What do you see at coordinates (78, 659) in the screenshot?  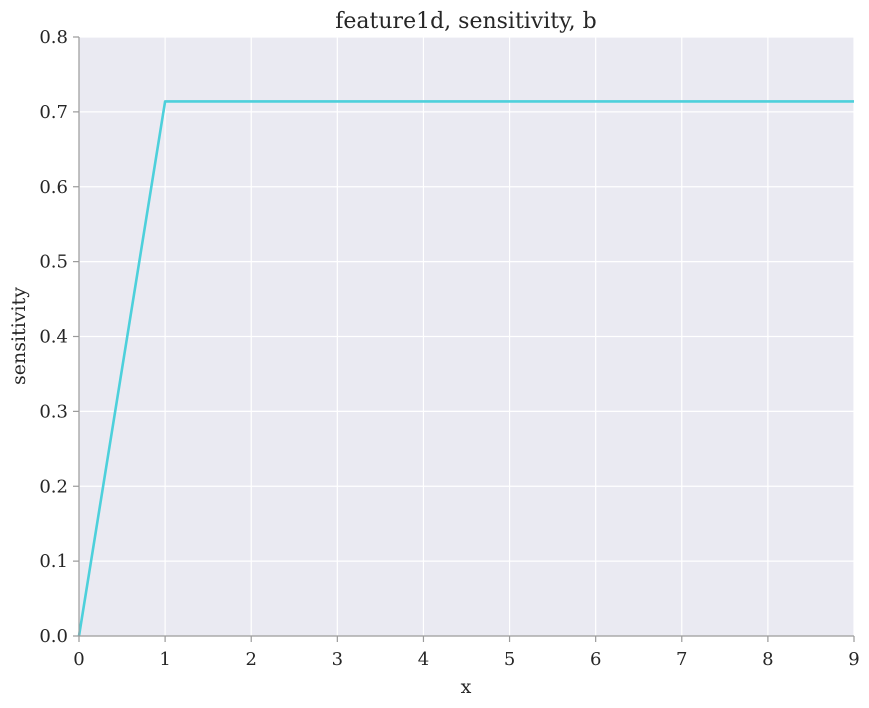 I see `x-tick-label: 0` at bounding box center [78, 659].